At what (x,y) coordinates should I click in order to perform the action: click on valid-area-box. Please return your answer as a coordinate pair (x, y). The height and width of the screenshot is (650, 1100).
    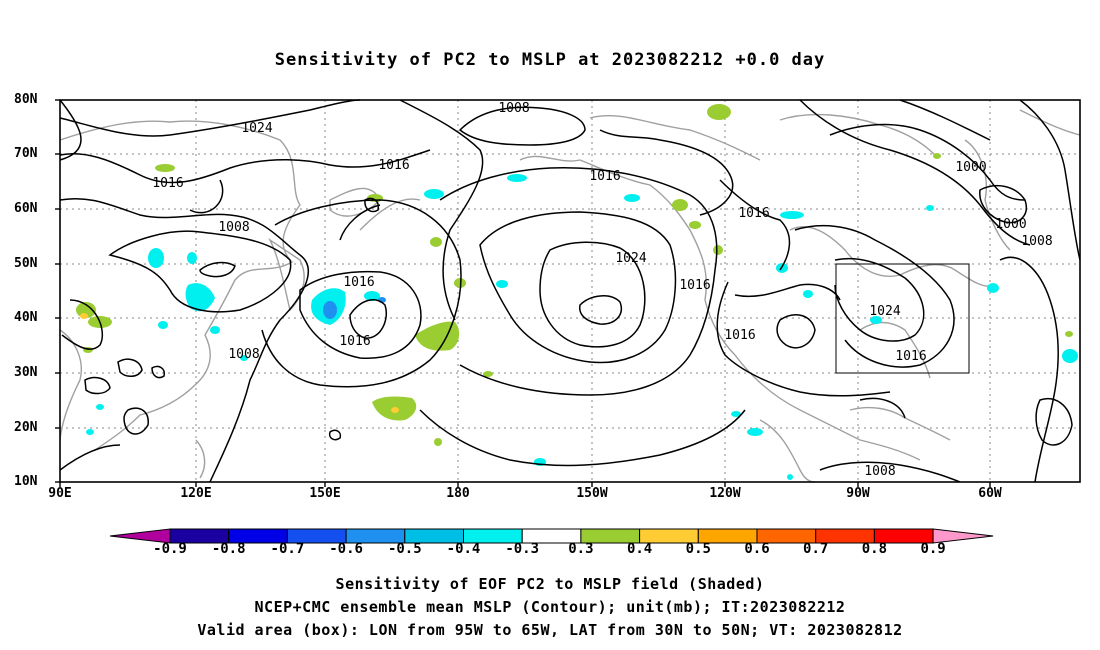
    Looking at the image, I should click on (902, 318).